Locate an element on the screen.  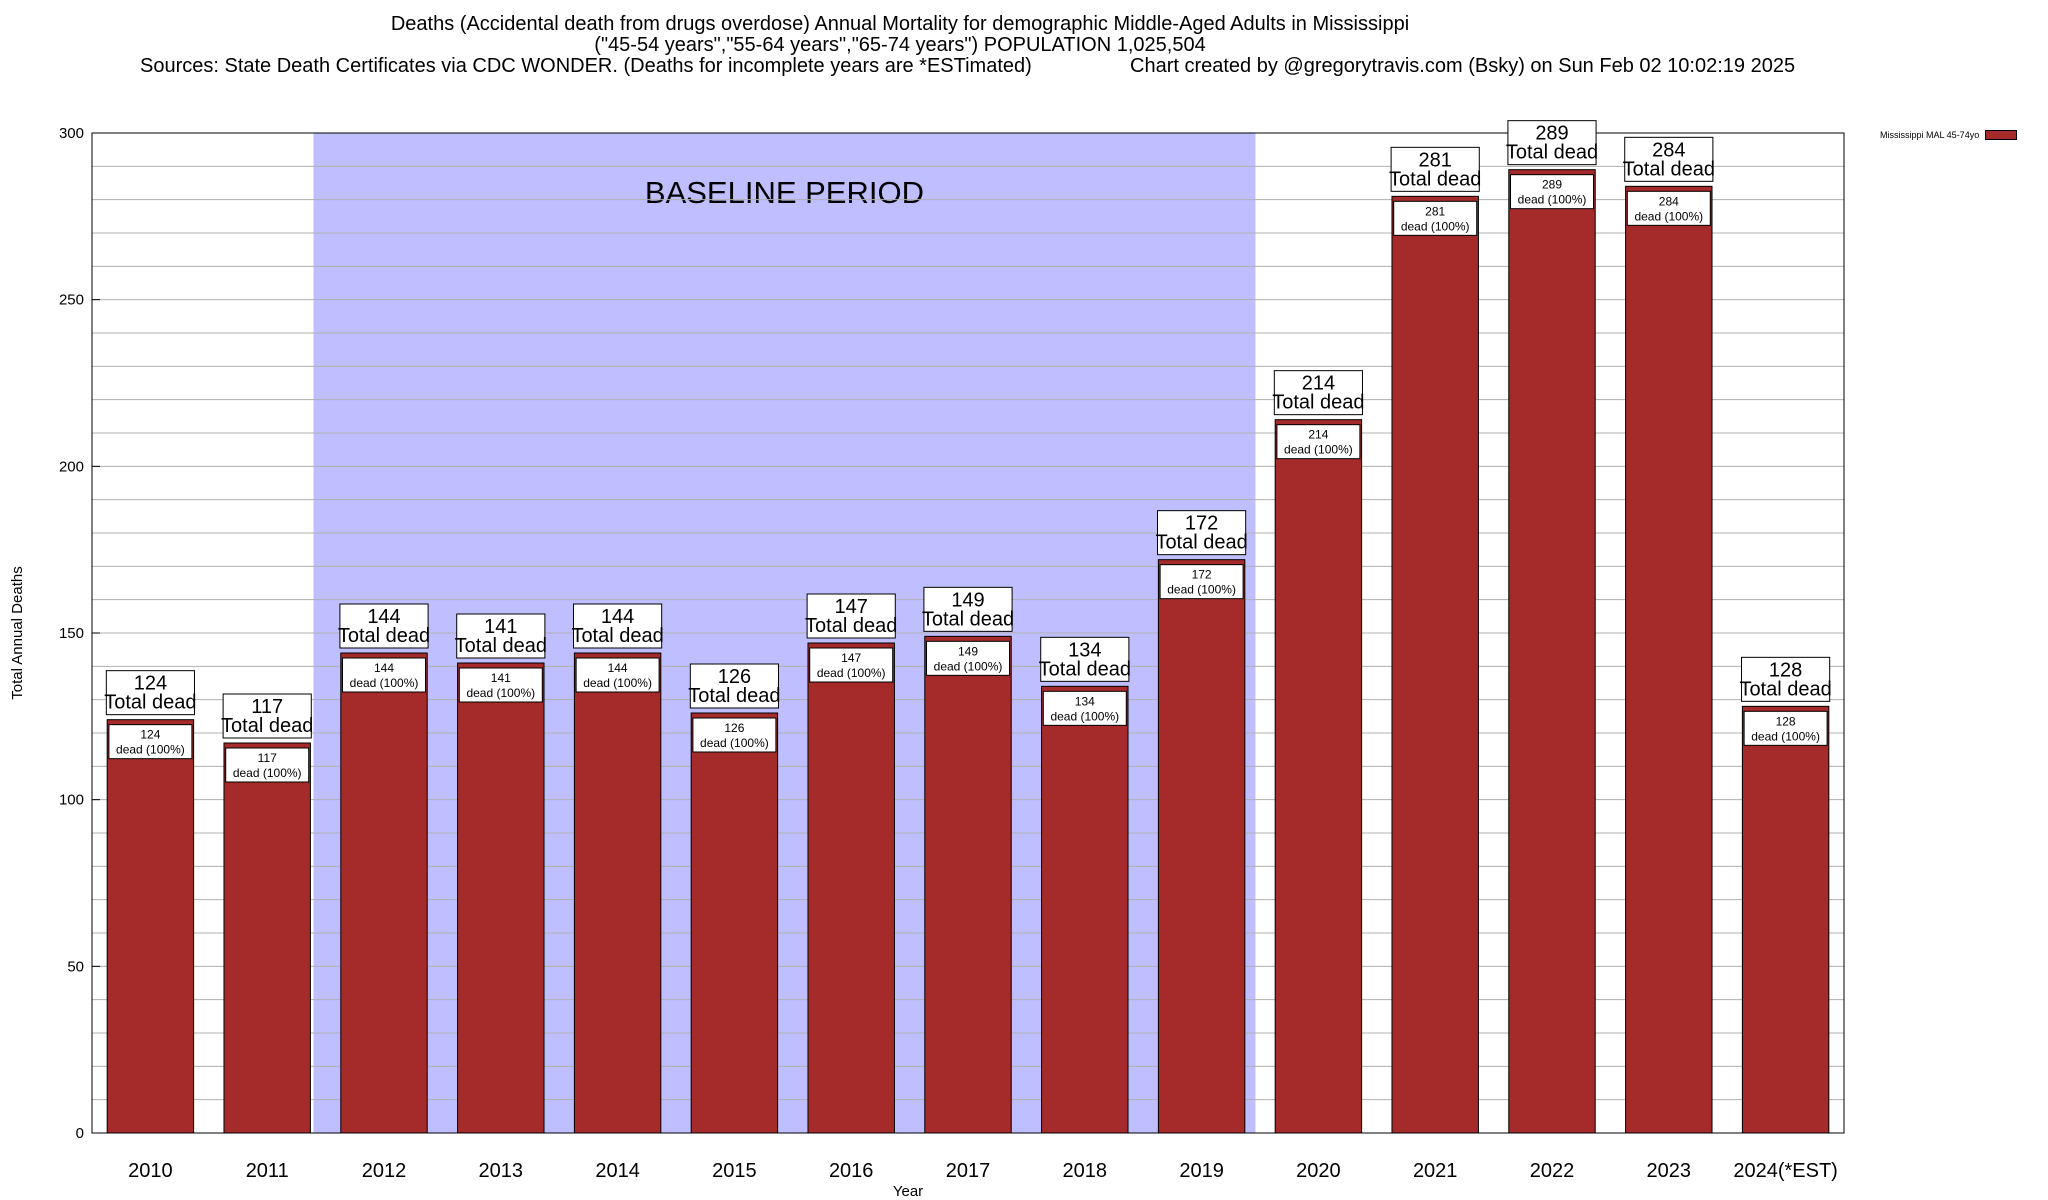
bar-inner-value: 289 is located at coordinates (1552, 185).